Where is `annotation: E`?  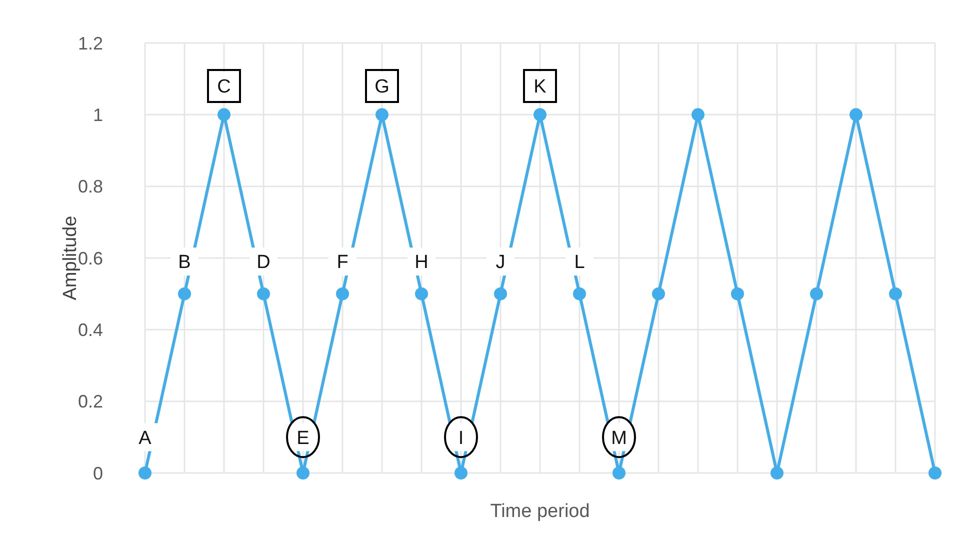
annotation: E is located at coordinates (303, 438).